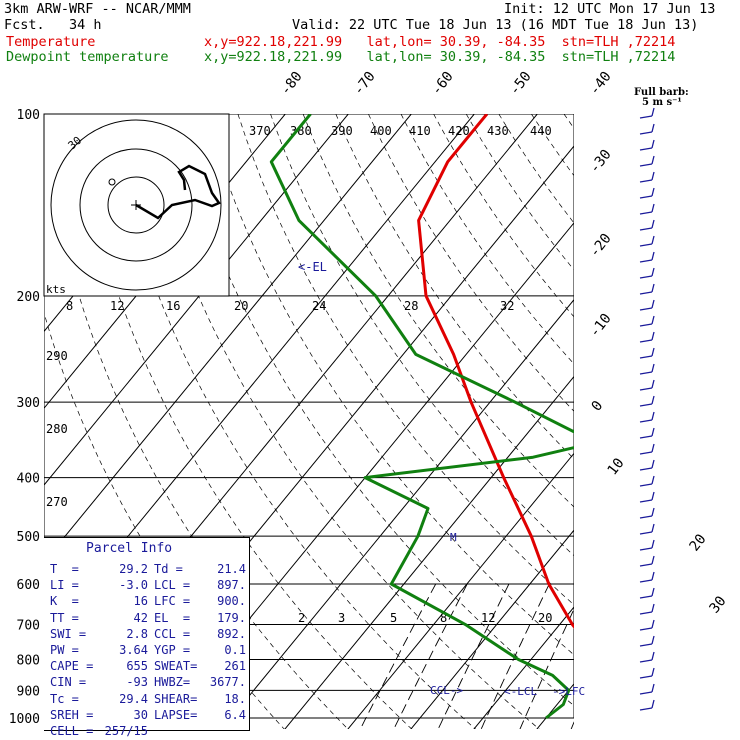 This screenshot has width=740, height=740. Describe the element at coordinates (235, 666) in the screenshot. I see `parcel-info-cell: 261` at that location.